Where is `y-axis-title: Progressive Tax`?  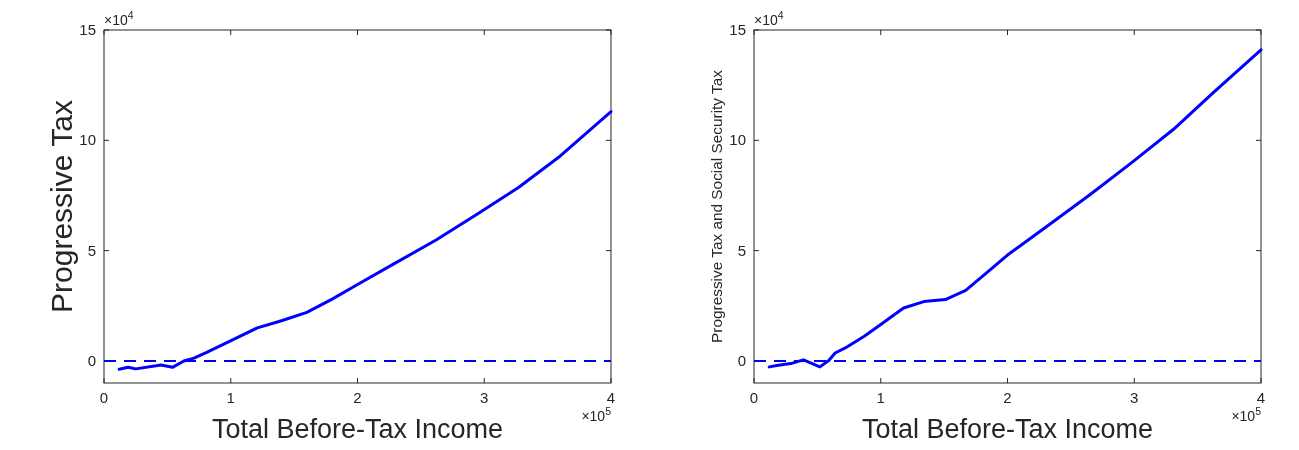 y-axis-title: Progressive Tax is located at coordinates (61, 206).